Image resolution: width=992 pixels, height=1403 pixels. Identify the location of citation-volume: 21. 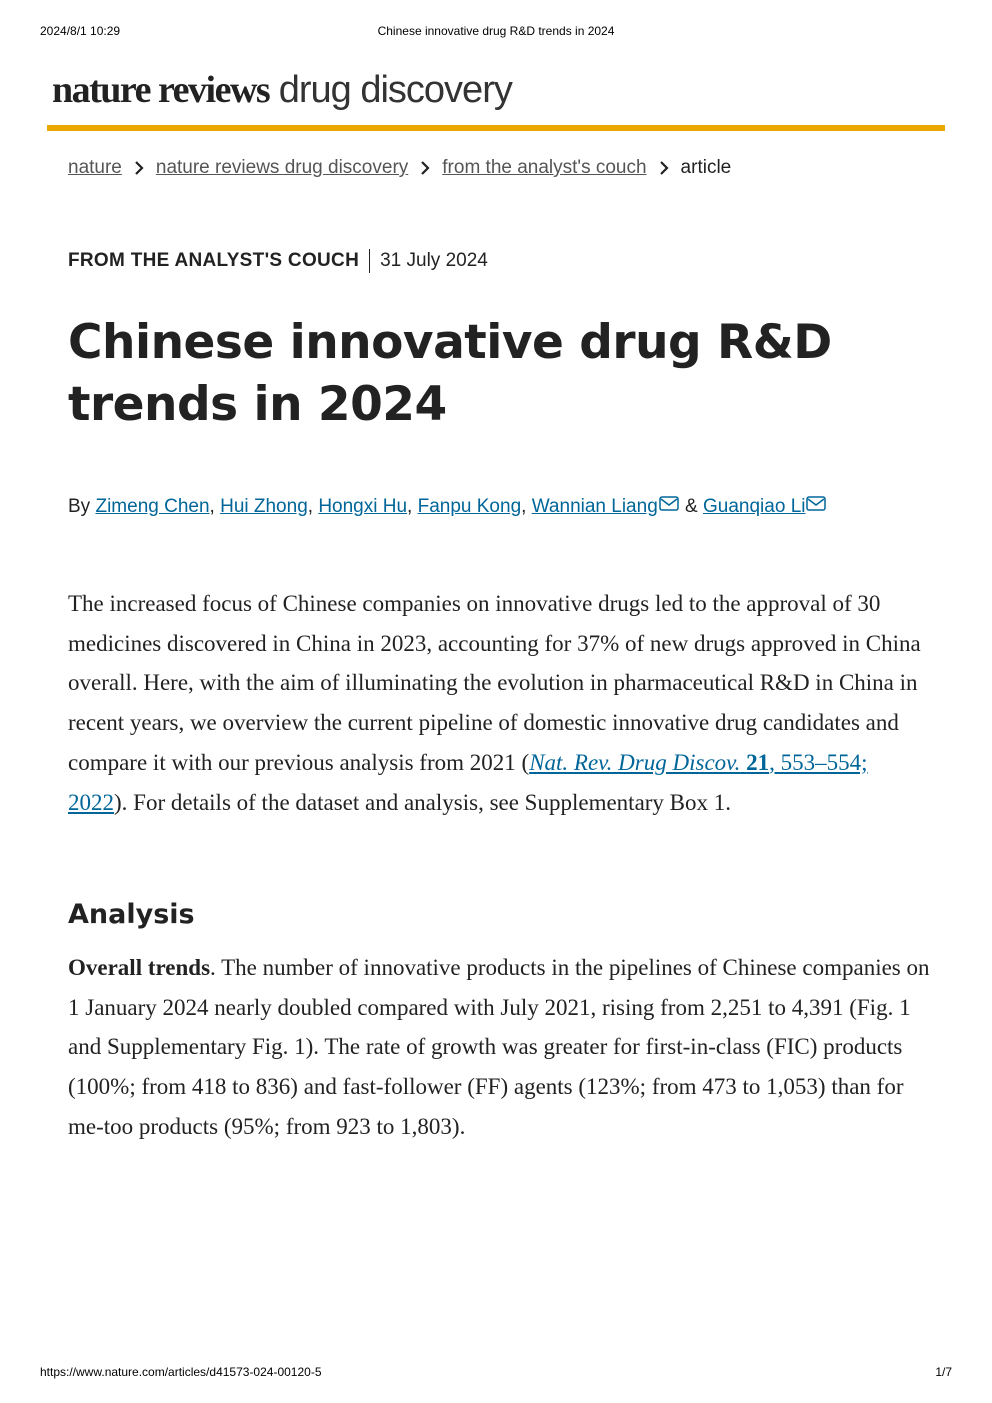
(758, 762).